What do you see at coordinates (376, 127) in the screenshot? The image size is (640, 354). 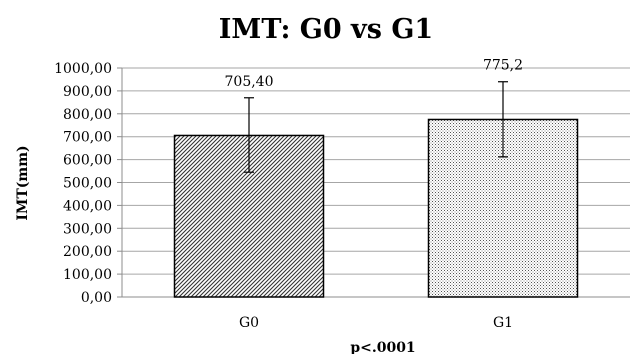 I see `error-bars` at bounding box center [376, 127].